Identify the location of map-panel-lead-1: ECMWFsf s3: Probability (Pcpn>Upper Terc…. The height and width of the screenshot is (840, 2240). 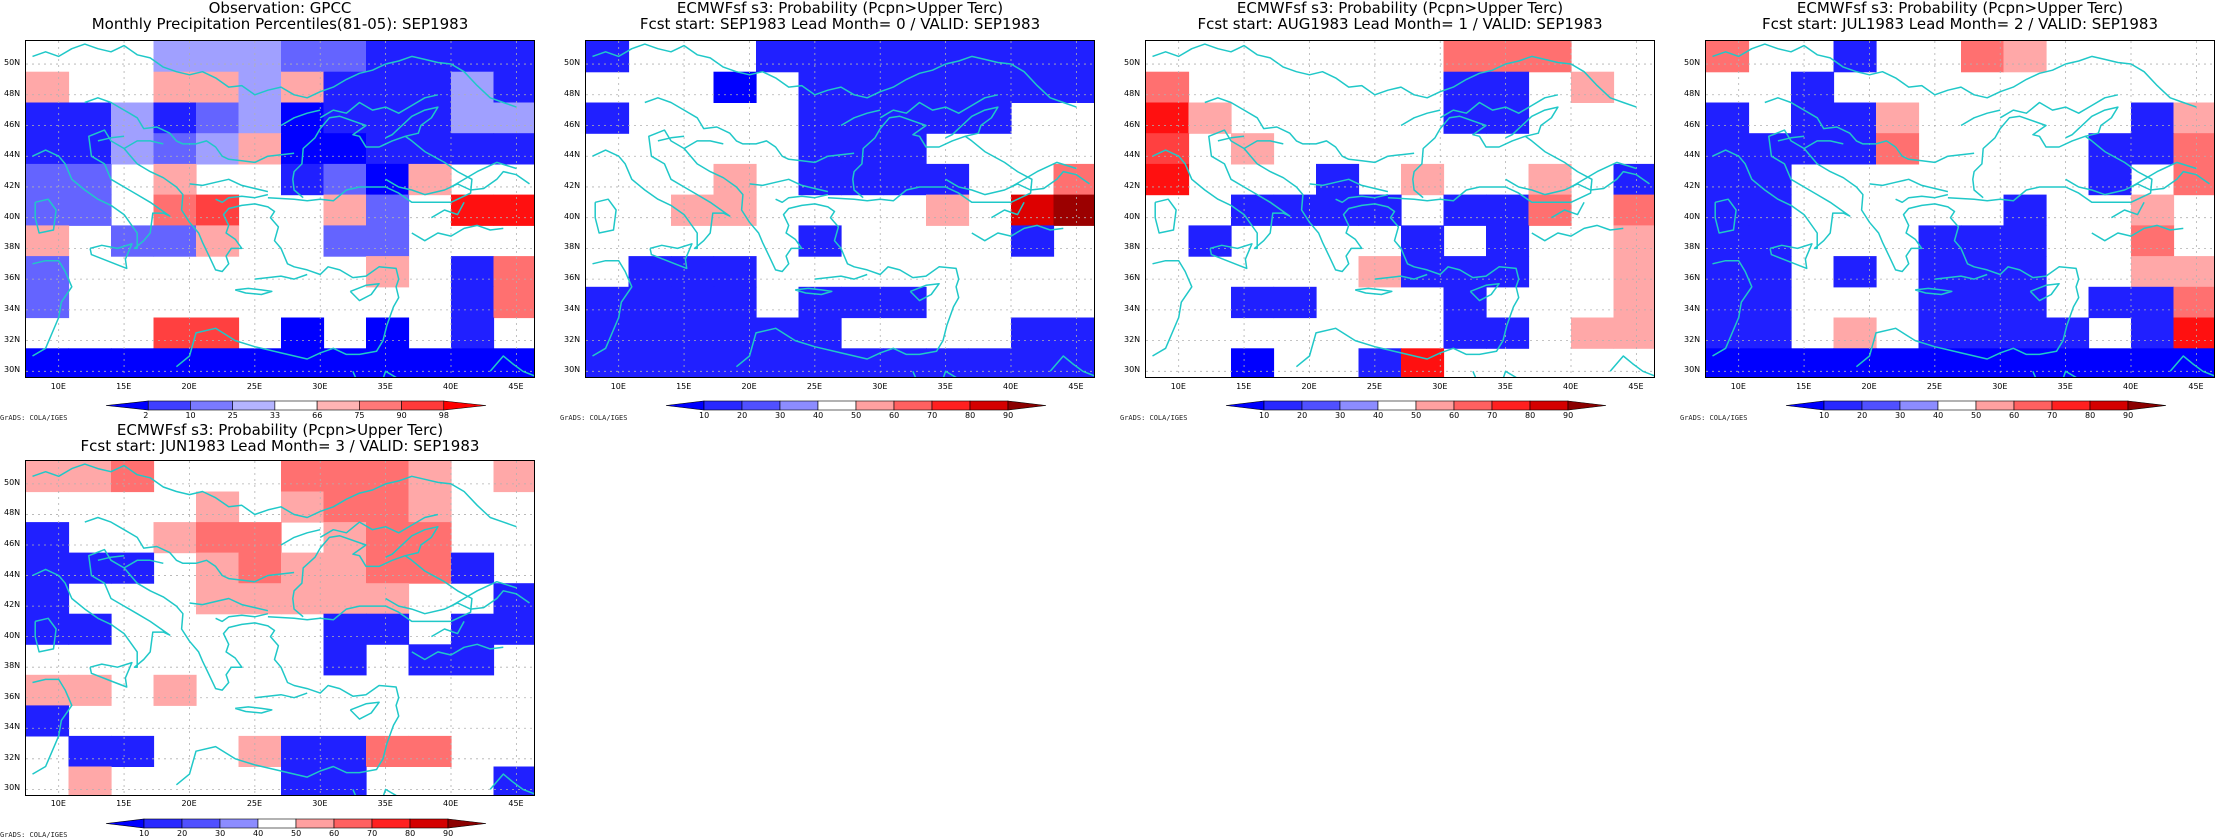
(1400, 215).